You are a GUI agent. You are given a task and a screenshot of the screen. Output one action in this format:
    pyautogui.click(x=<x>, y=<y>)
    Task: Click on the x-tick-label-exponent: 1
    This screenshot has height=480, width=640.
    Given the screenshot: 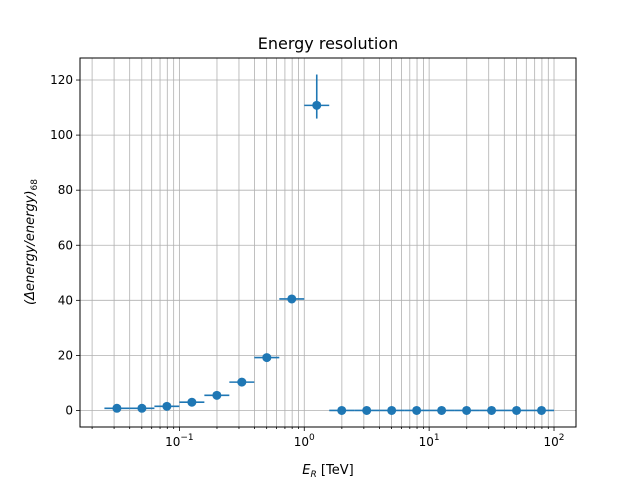 What is the action you would take?
    pyautogui.click(x=437, y=438)
    